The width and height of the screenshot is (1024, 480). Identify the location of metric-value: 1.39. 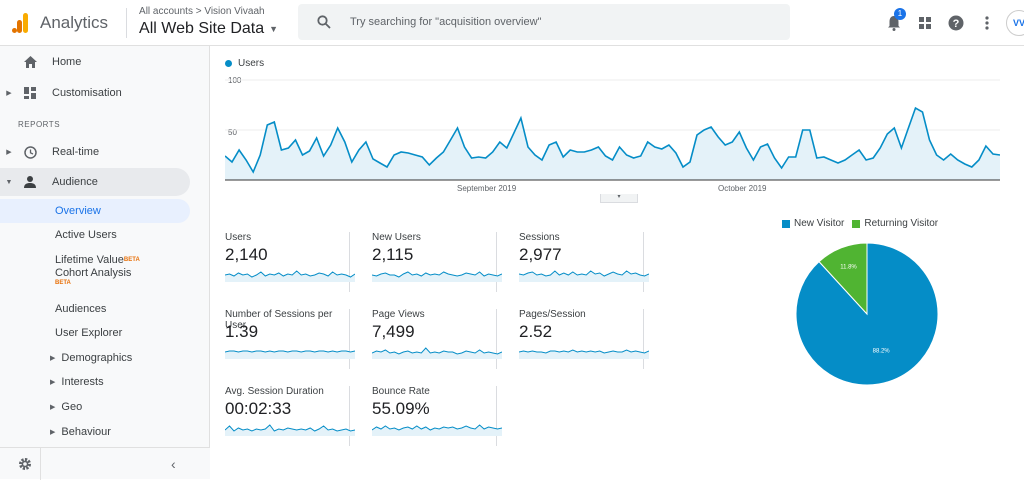
(242, 331).